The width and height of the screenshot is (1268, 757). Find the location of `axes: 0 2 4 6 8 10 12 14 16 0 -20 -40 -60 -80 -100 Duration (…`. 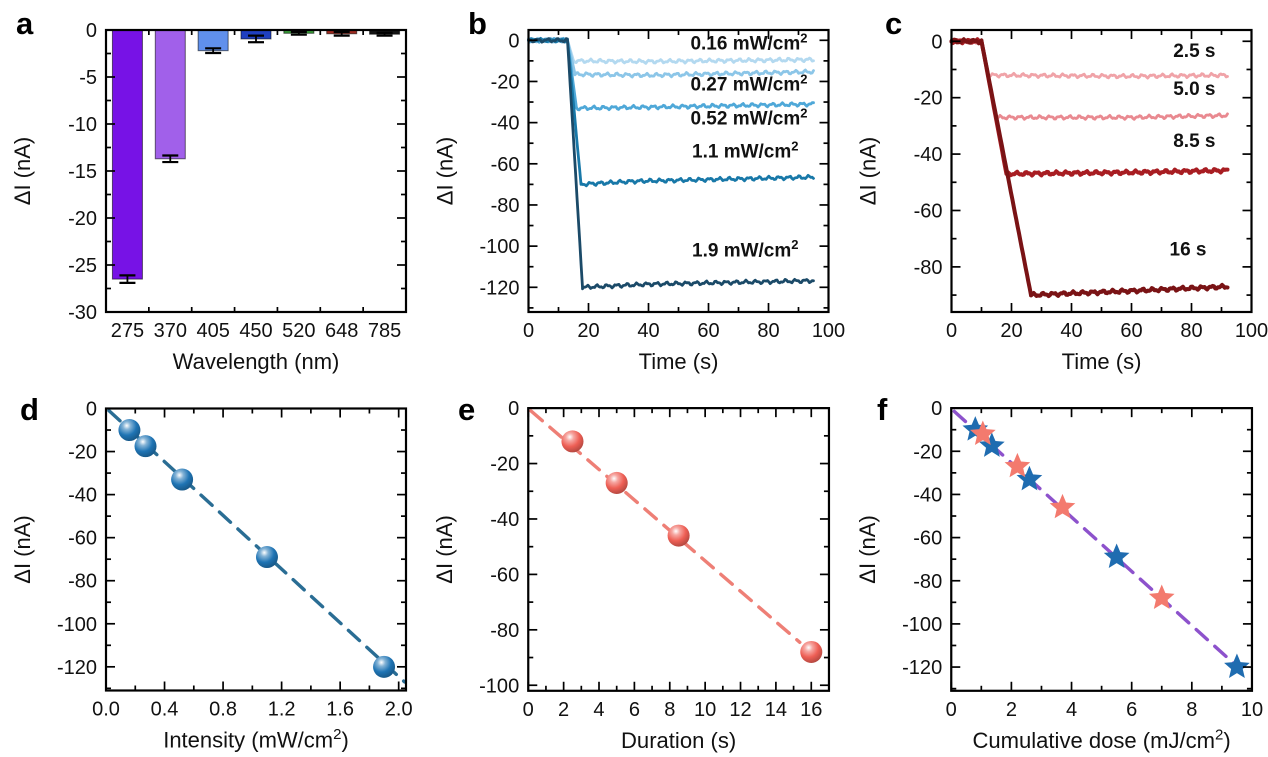

axes: 0 2 4 6 8 10 12 14 16 0 -20 -40 -60 -80 -100 Duration (… is located at coordinates (631, 575).